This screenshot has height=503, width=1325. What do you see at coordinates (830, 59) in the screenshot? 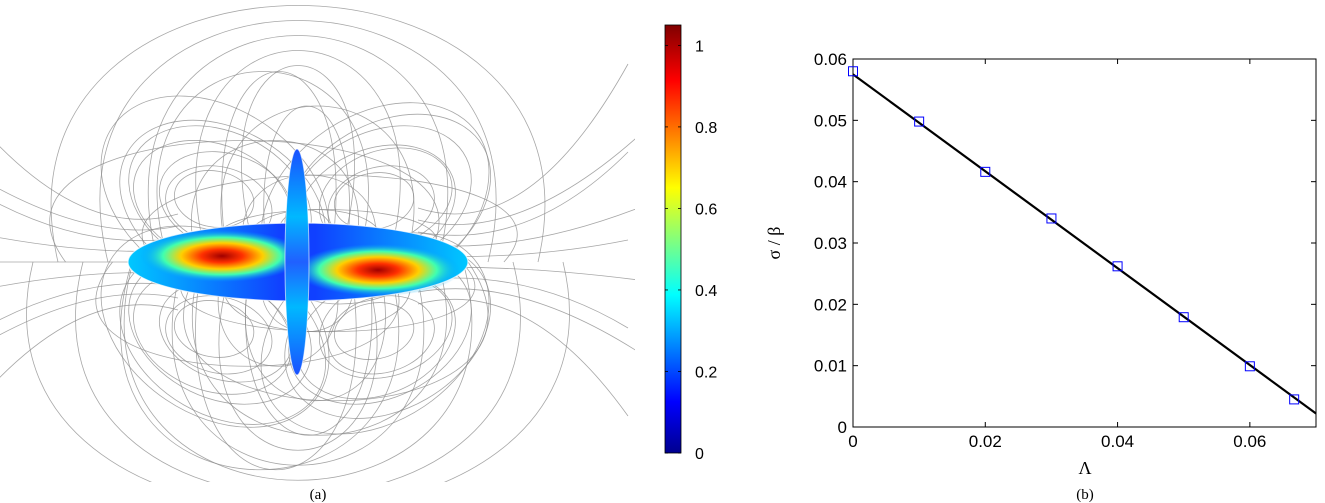
I see `y-tick-label: 0.06` at bounding box center [830, 59].